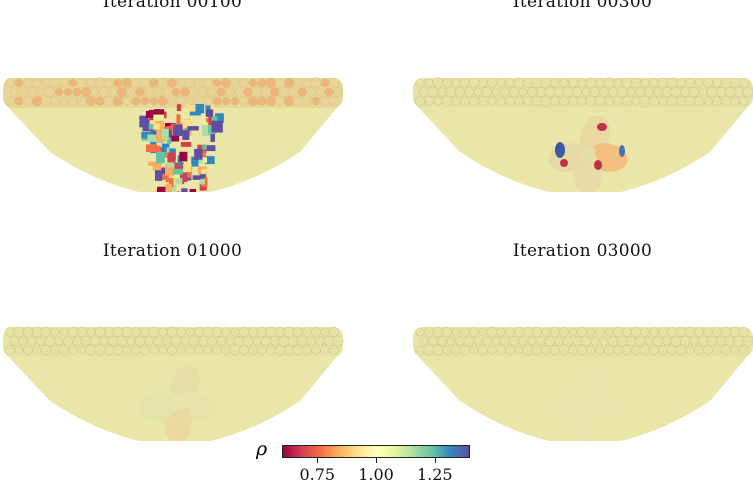 The image size is (753, 494). I want to click on panel-title: Iteration 03000, so click(582, 251).